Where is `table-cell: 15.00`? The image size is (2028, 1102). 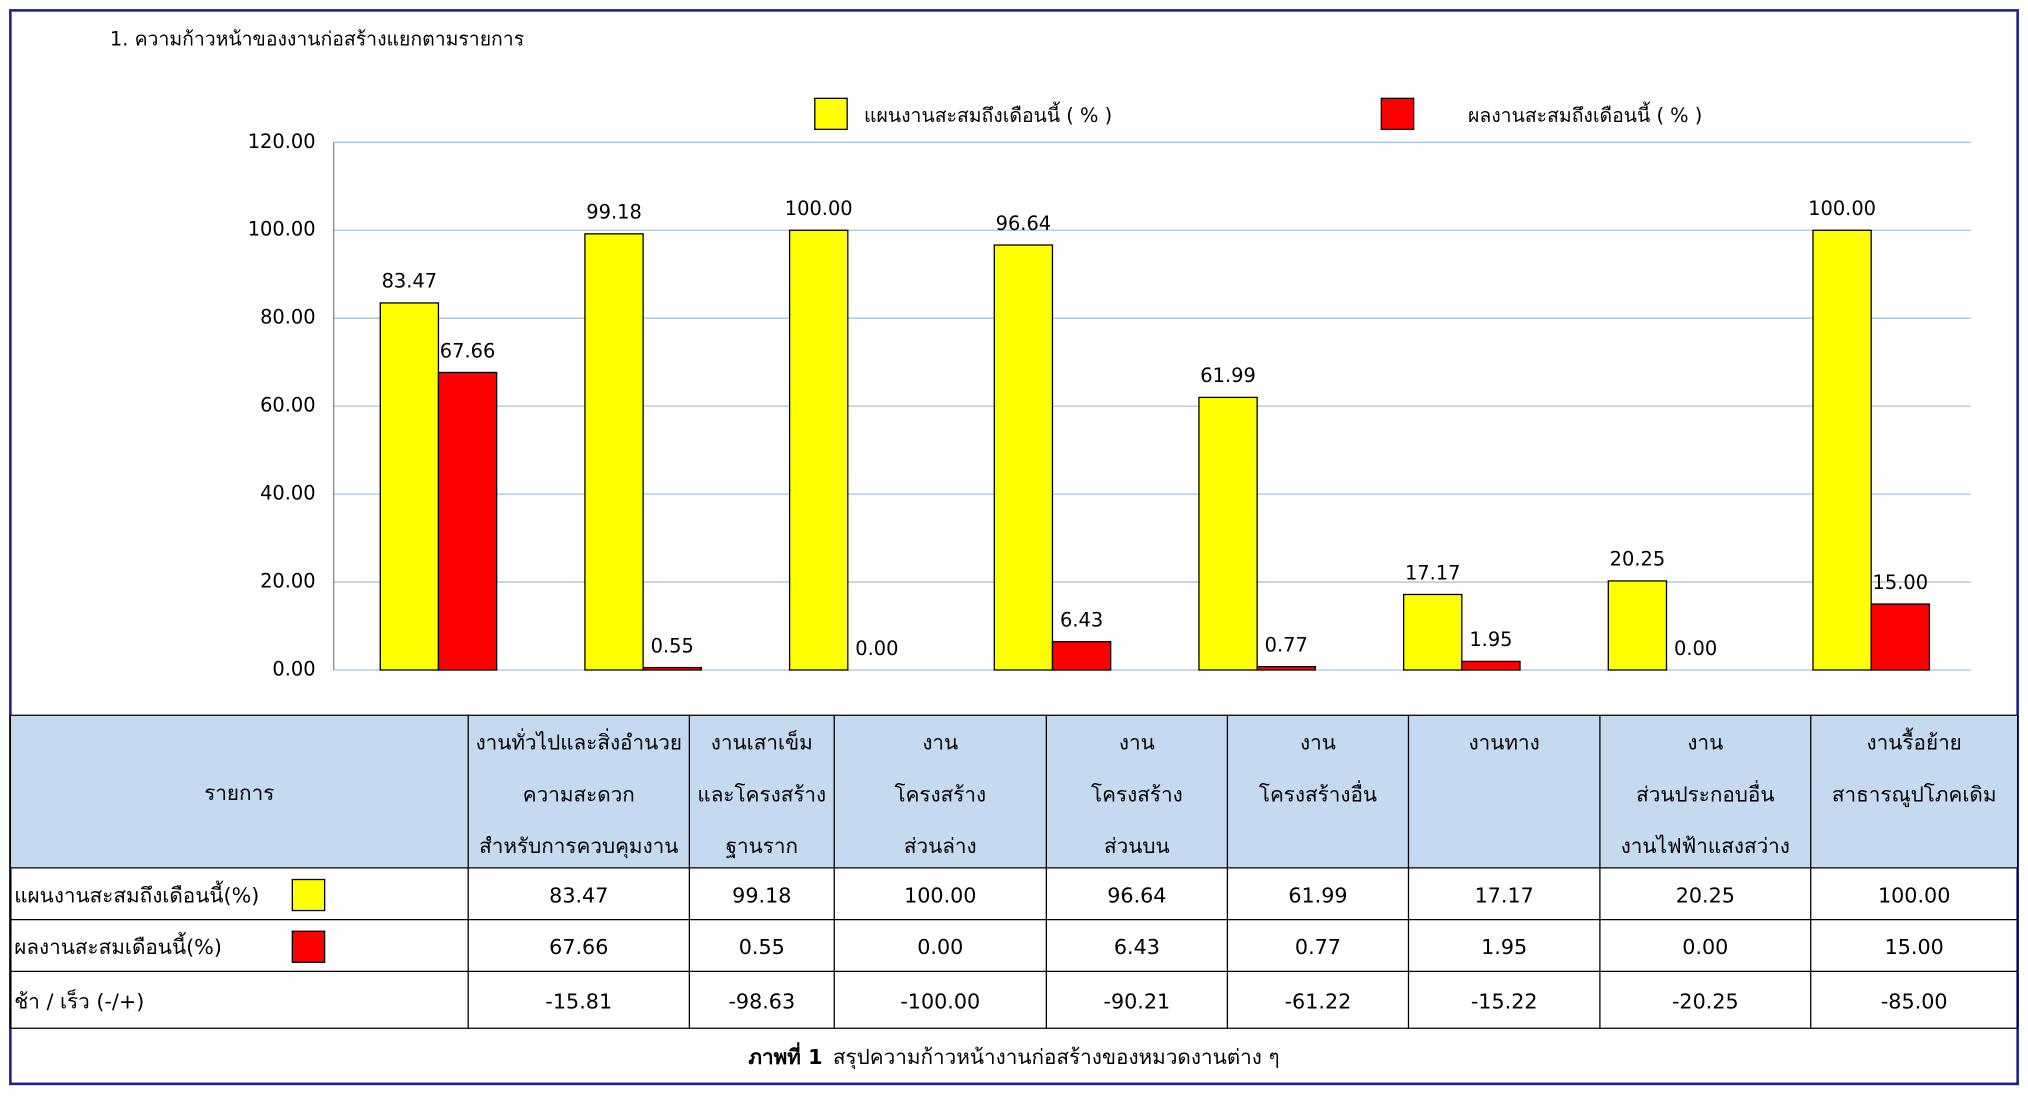 table-cell: 15.00 is located at coordinates (1914, 947).